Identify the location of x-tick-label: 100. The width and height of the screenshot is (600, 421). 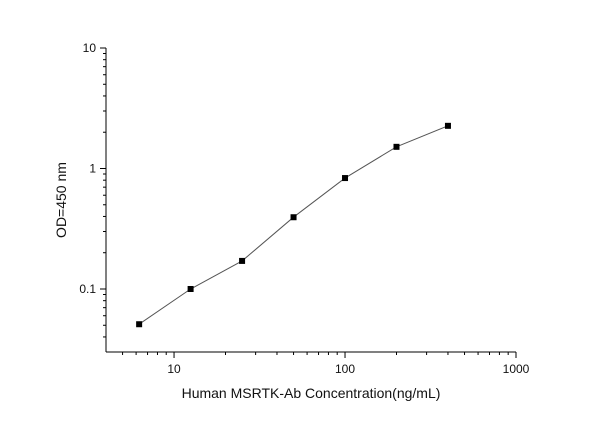
(345, 369).